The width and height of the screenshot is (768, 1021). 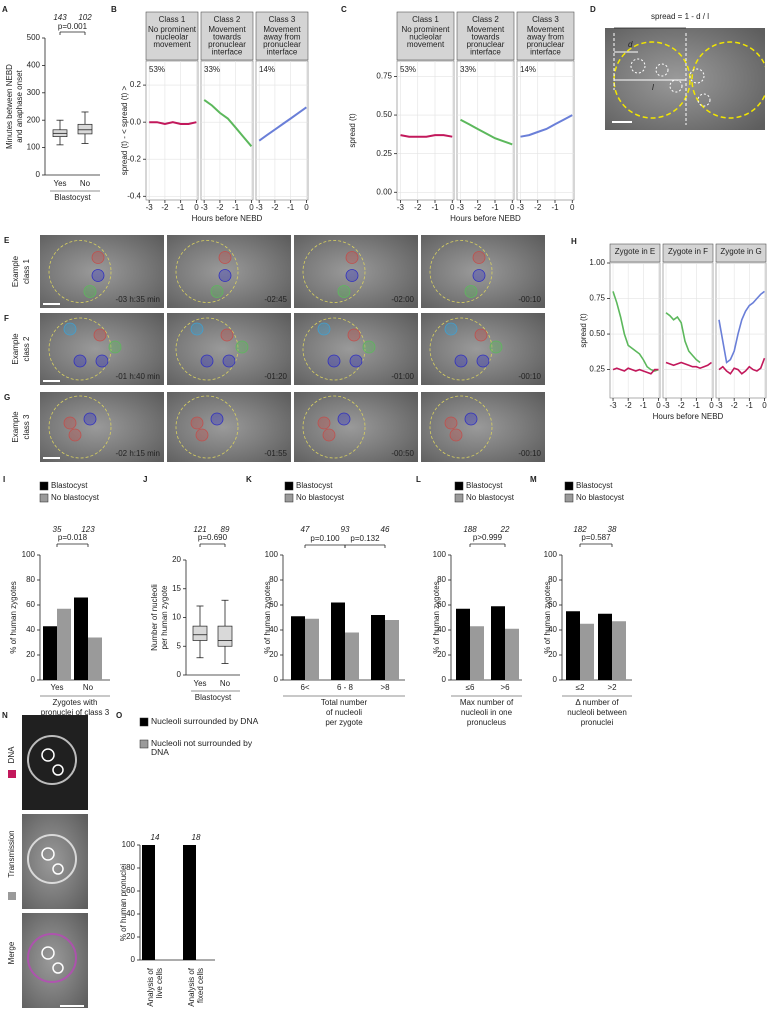 What do you see at coordinates (596, 537) in the screenshot?
I see `p-value: p=0.587` at bounding box center [596, 537].